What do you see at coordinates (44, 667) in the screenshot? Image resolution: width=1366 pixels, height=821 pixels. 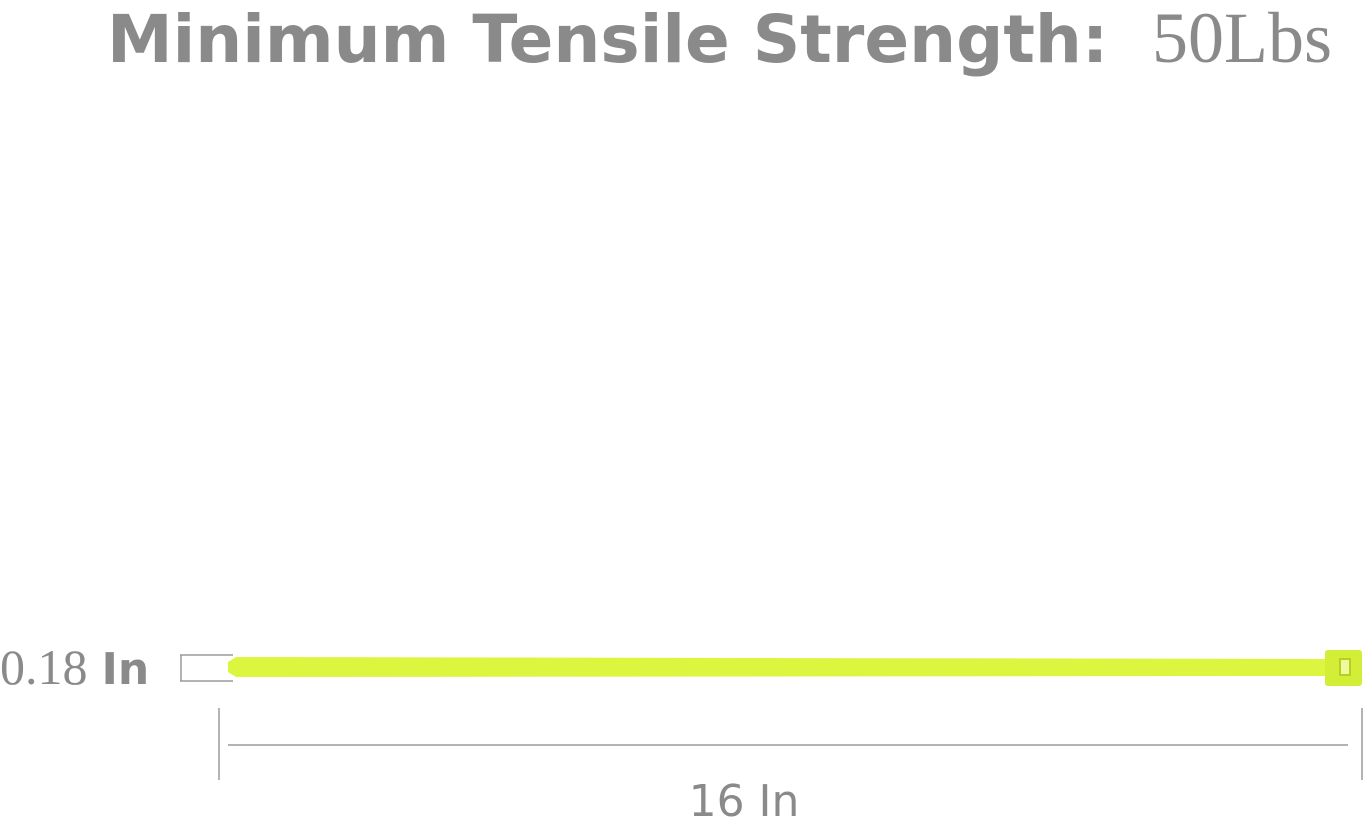 I see `width-value: 0.18` at bounding box center [44, 667].